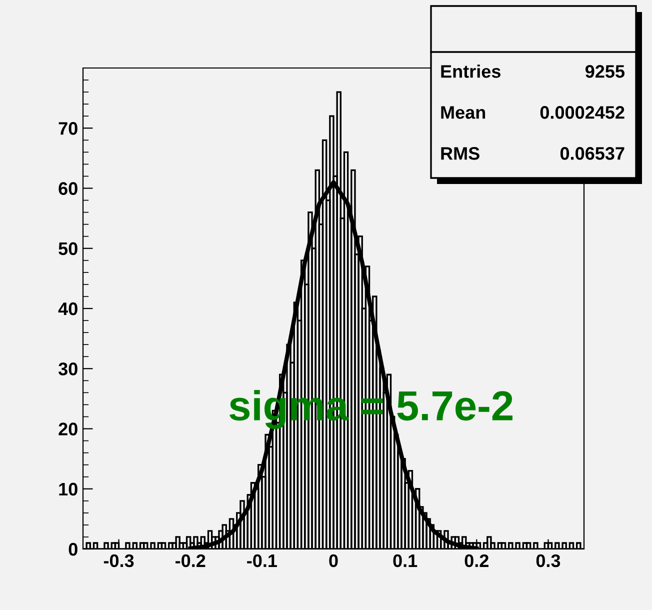  Describe the element at coordinates (68, 188) in the screenshot. I see `y-tick-label: 60` at that location.